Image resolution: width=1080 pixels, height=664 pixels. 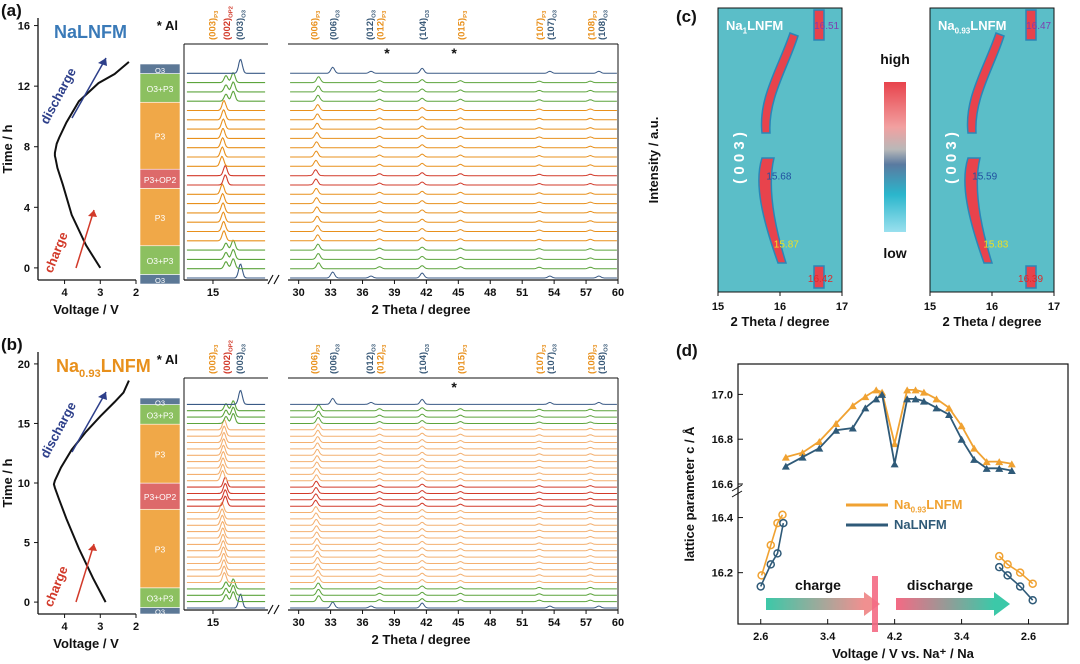 I want to click on colorbar-high-label: high, so click(x=895, y=59).